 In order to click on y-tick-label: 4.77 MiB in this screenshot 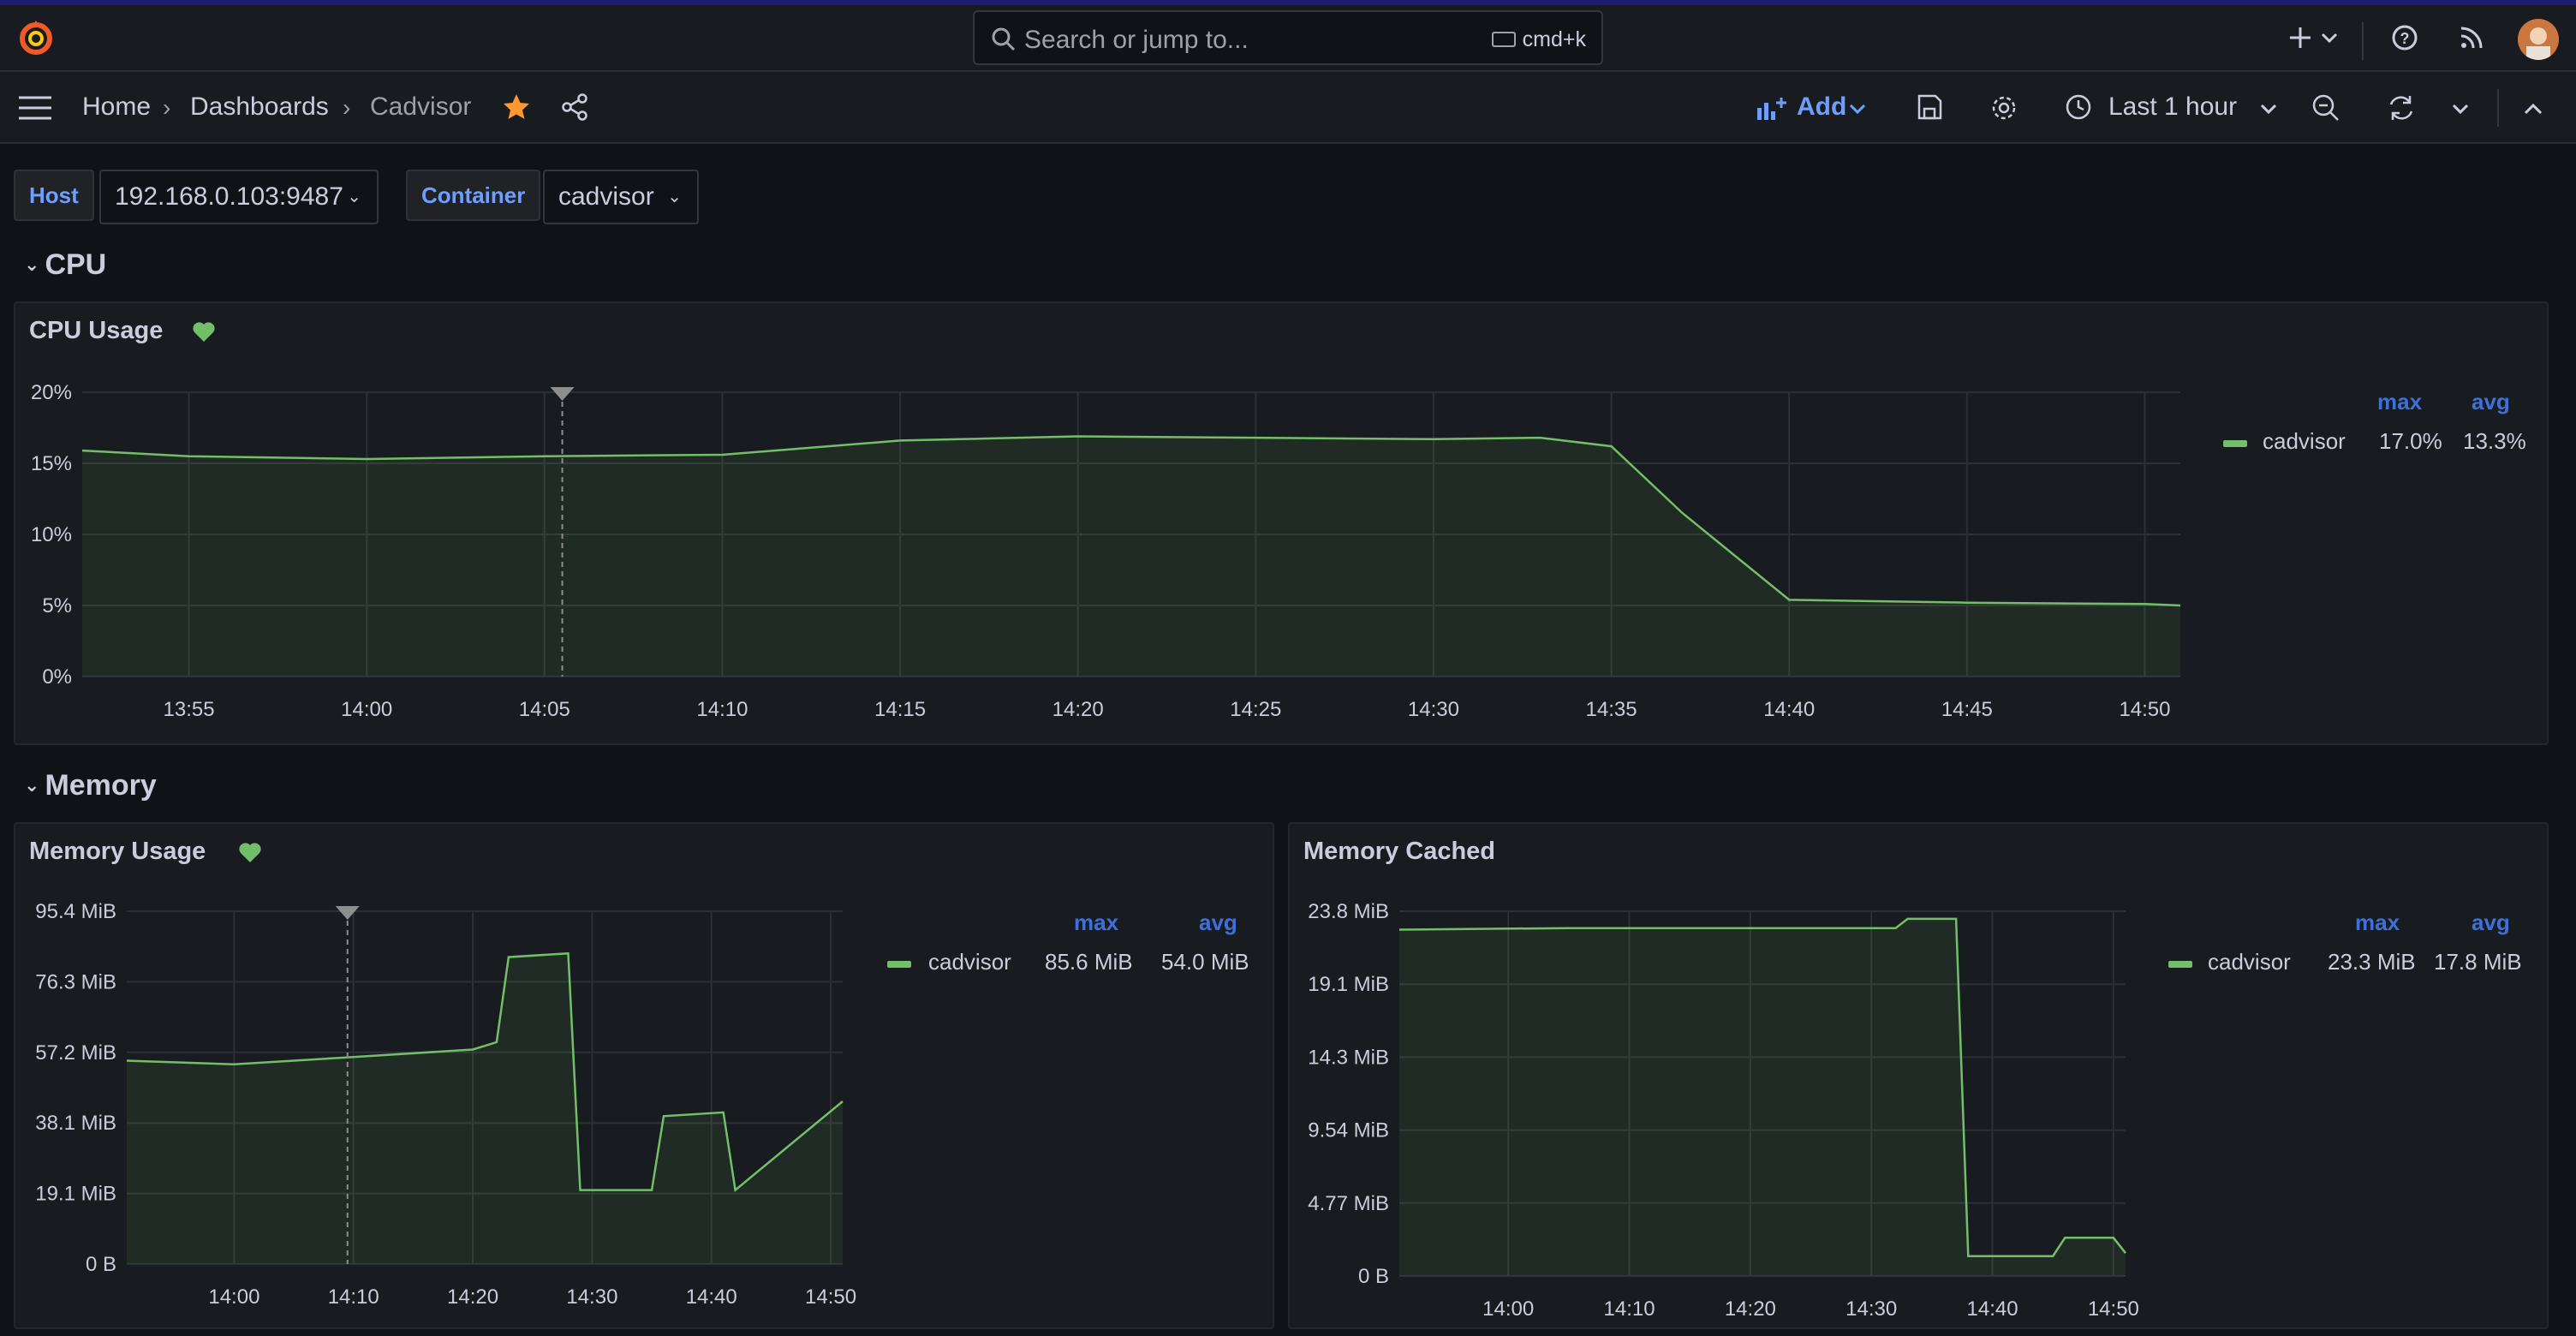, I will do `click(1349, 1203)`.